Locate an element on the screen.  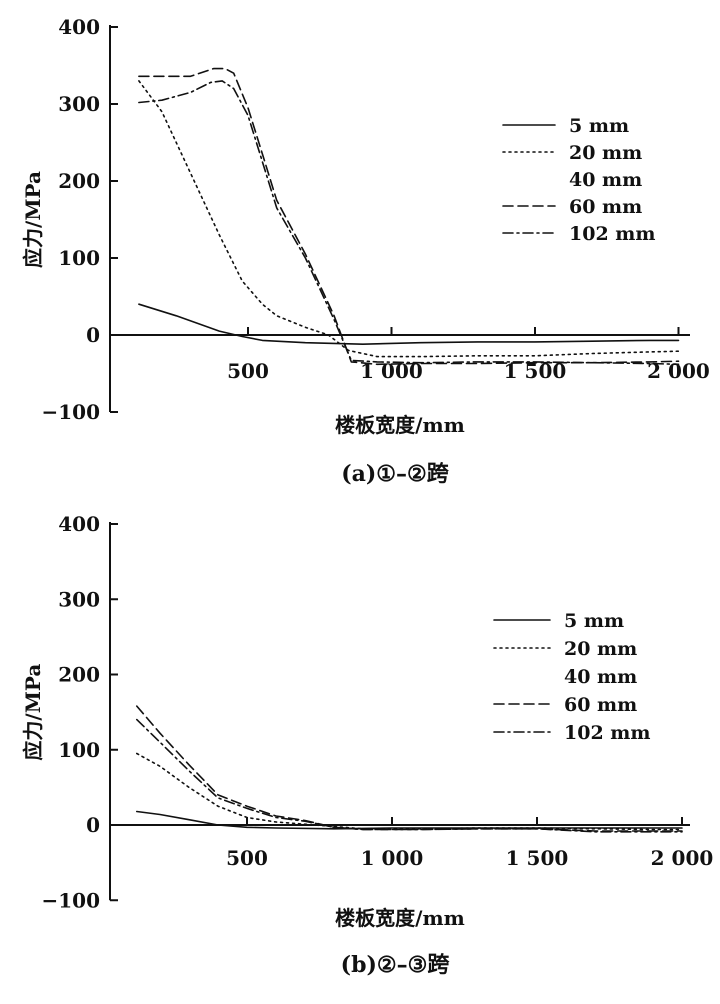
series-line-102-mm is located at coordinates (409, 775).